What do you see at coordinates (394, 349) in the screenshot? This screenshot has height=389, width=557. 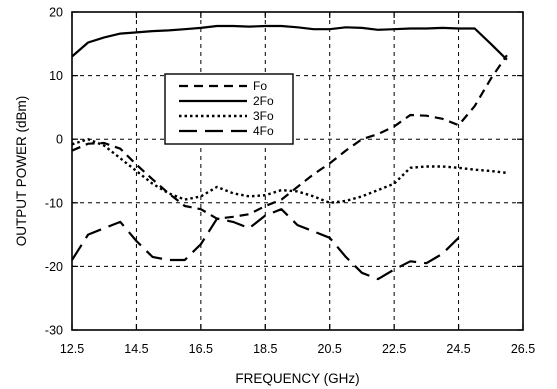 I see `x-tick-label: 22.5` at bounding box center [394, 349].